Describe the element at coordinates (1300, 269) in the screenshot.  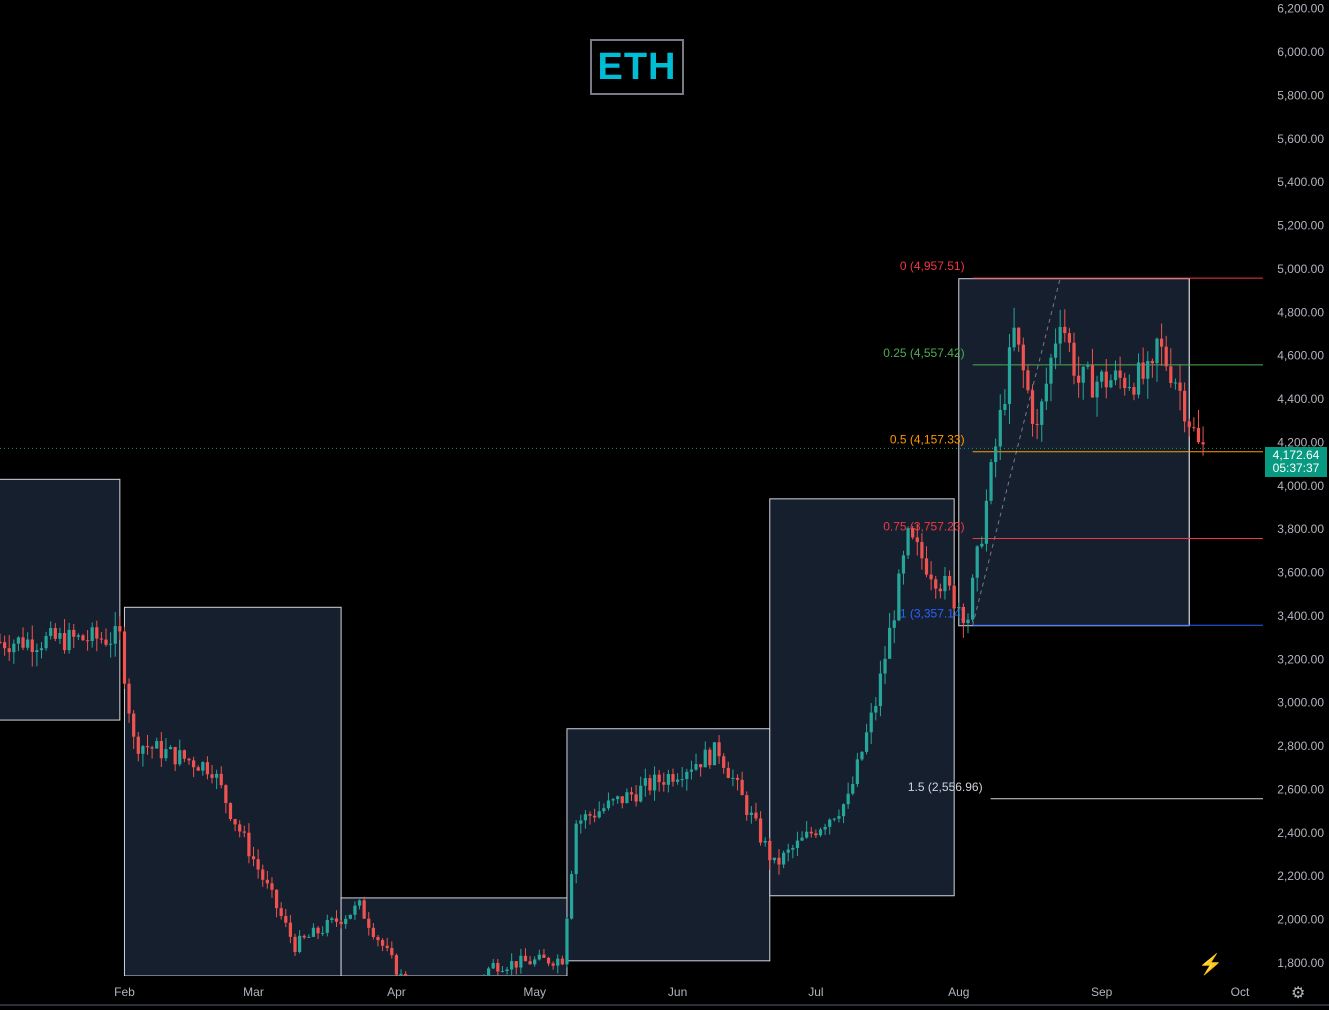
I see `price-tick-label: 5,000.00` at that location.